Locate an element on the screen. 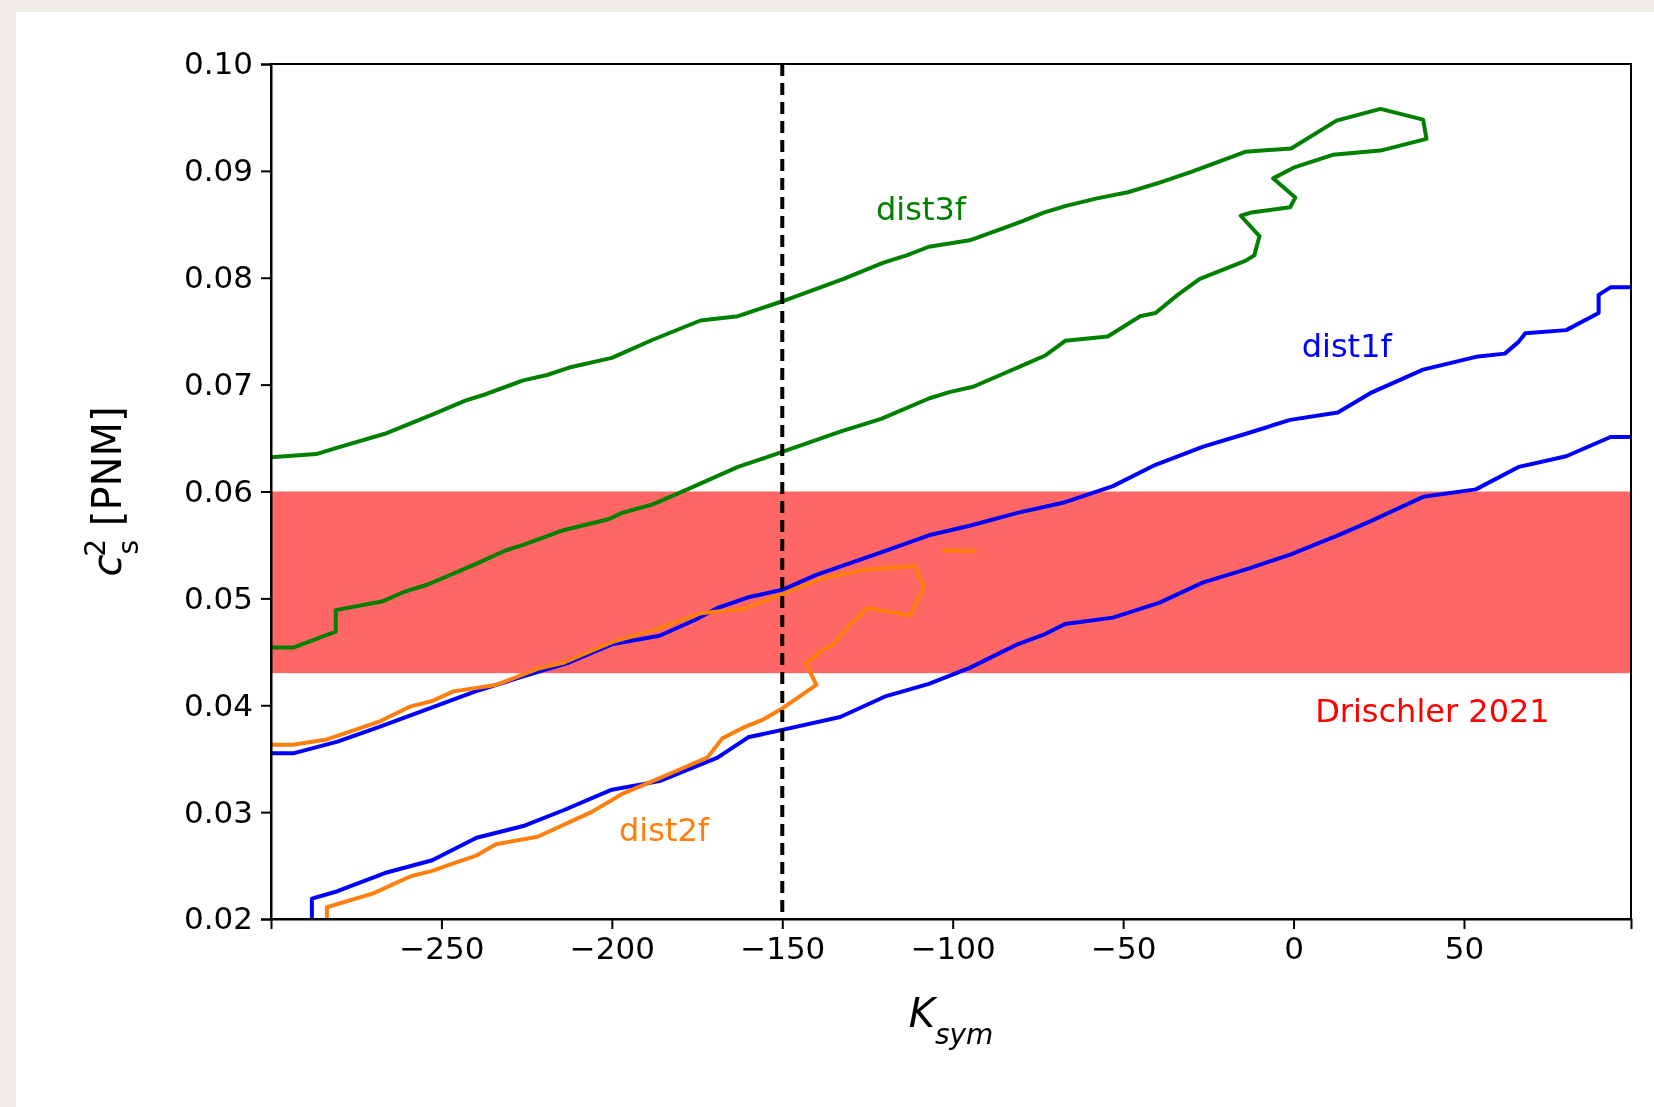  x-tick-label: −100 is located at coordinates (953, 948).